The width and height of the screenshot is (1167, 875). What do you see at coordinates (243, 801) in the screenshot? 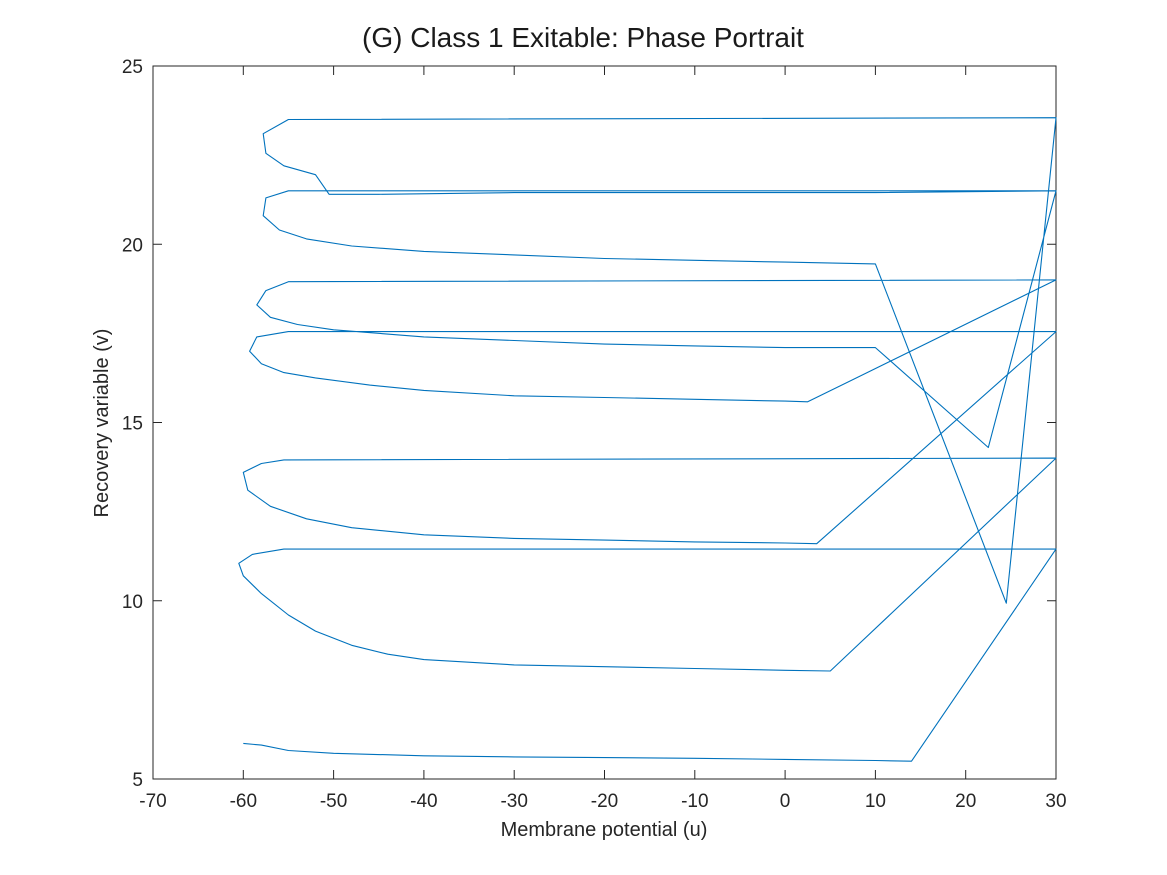
I see `x-tick-label: -60` at bounding box center [243, 801].